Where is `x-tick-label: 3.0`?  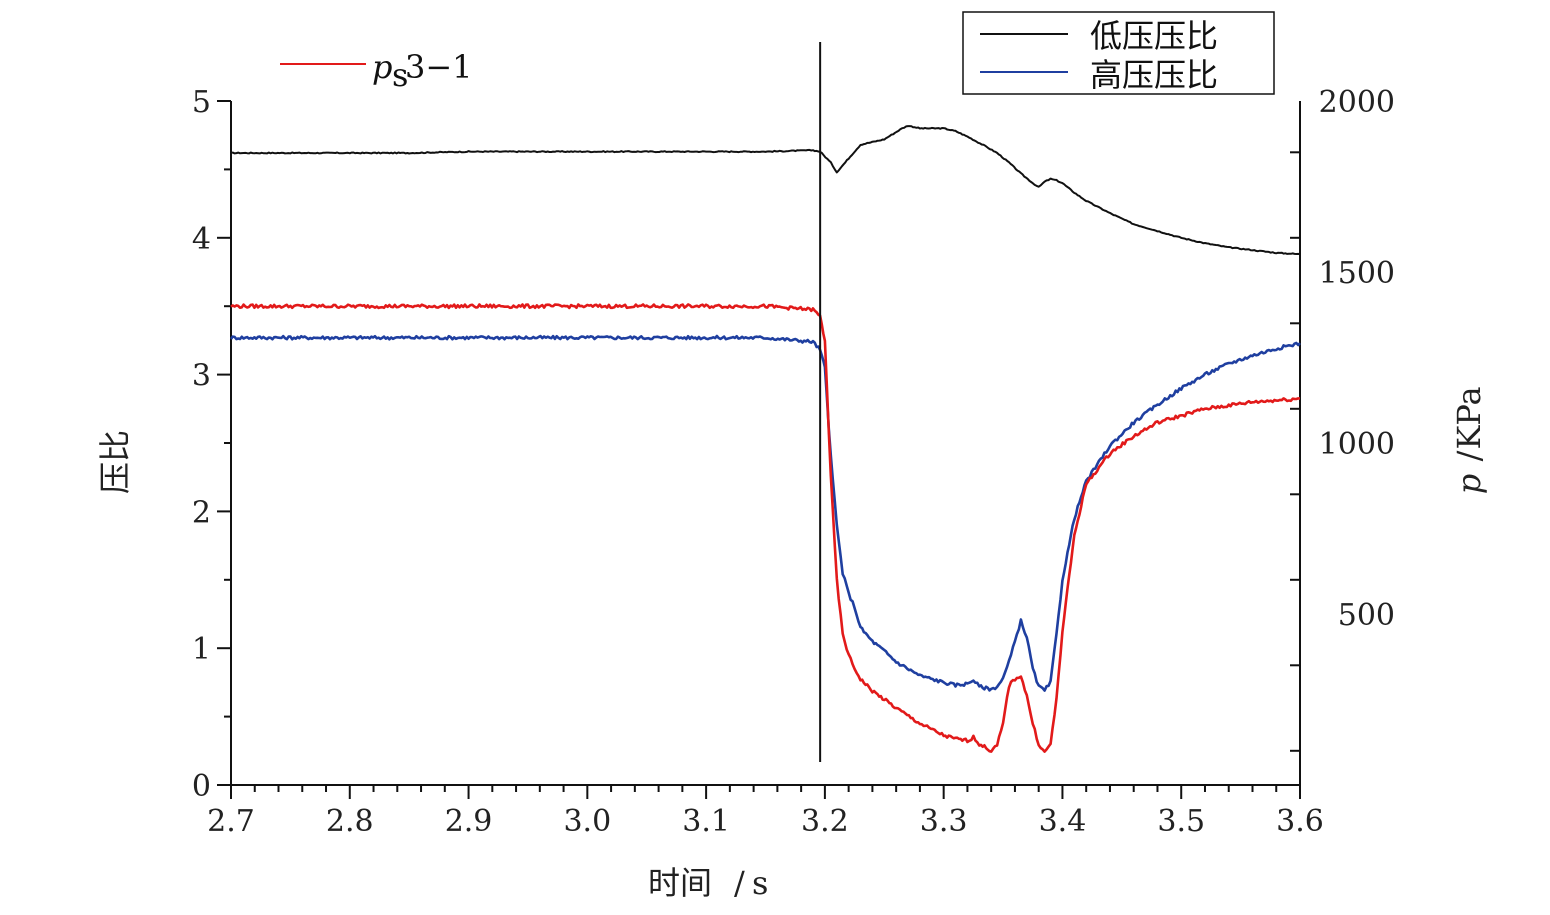
x-tick-label: 3.0 is located at coordinates (587, 821).